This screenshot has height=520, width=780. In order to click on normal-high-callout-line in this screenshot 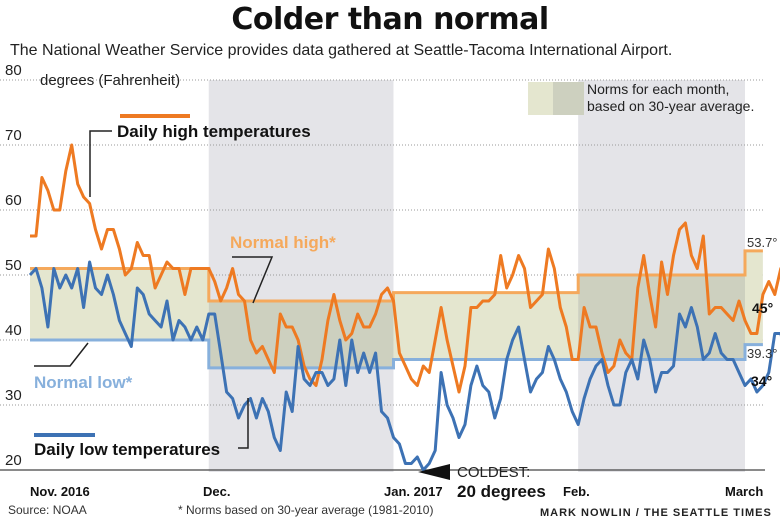, I will do `click(253, 280)`.